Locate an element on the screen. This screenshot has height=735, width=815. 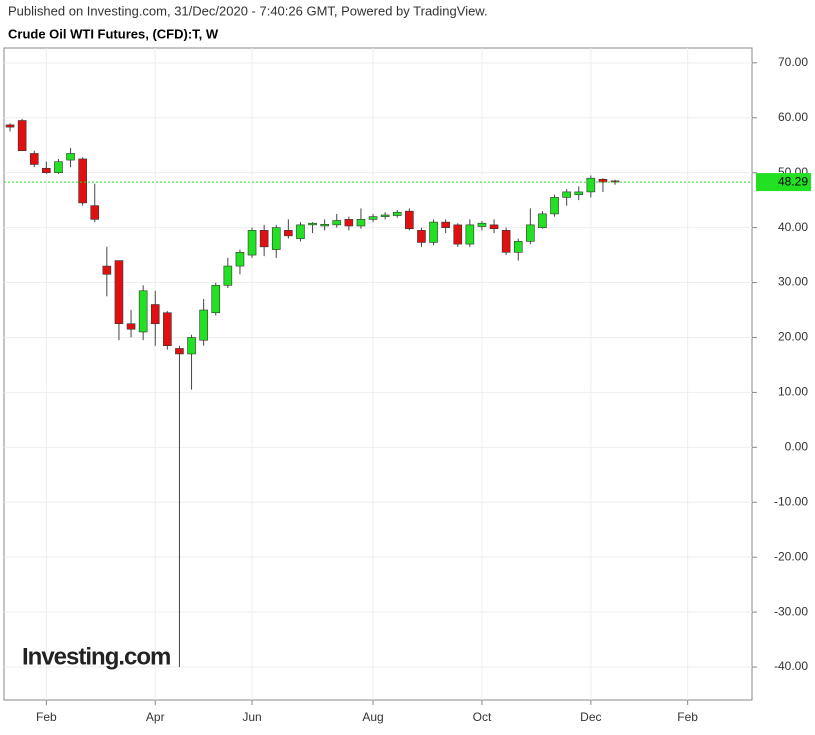
x-tick-label: Aug is located at coordinates (372, 717).